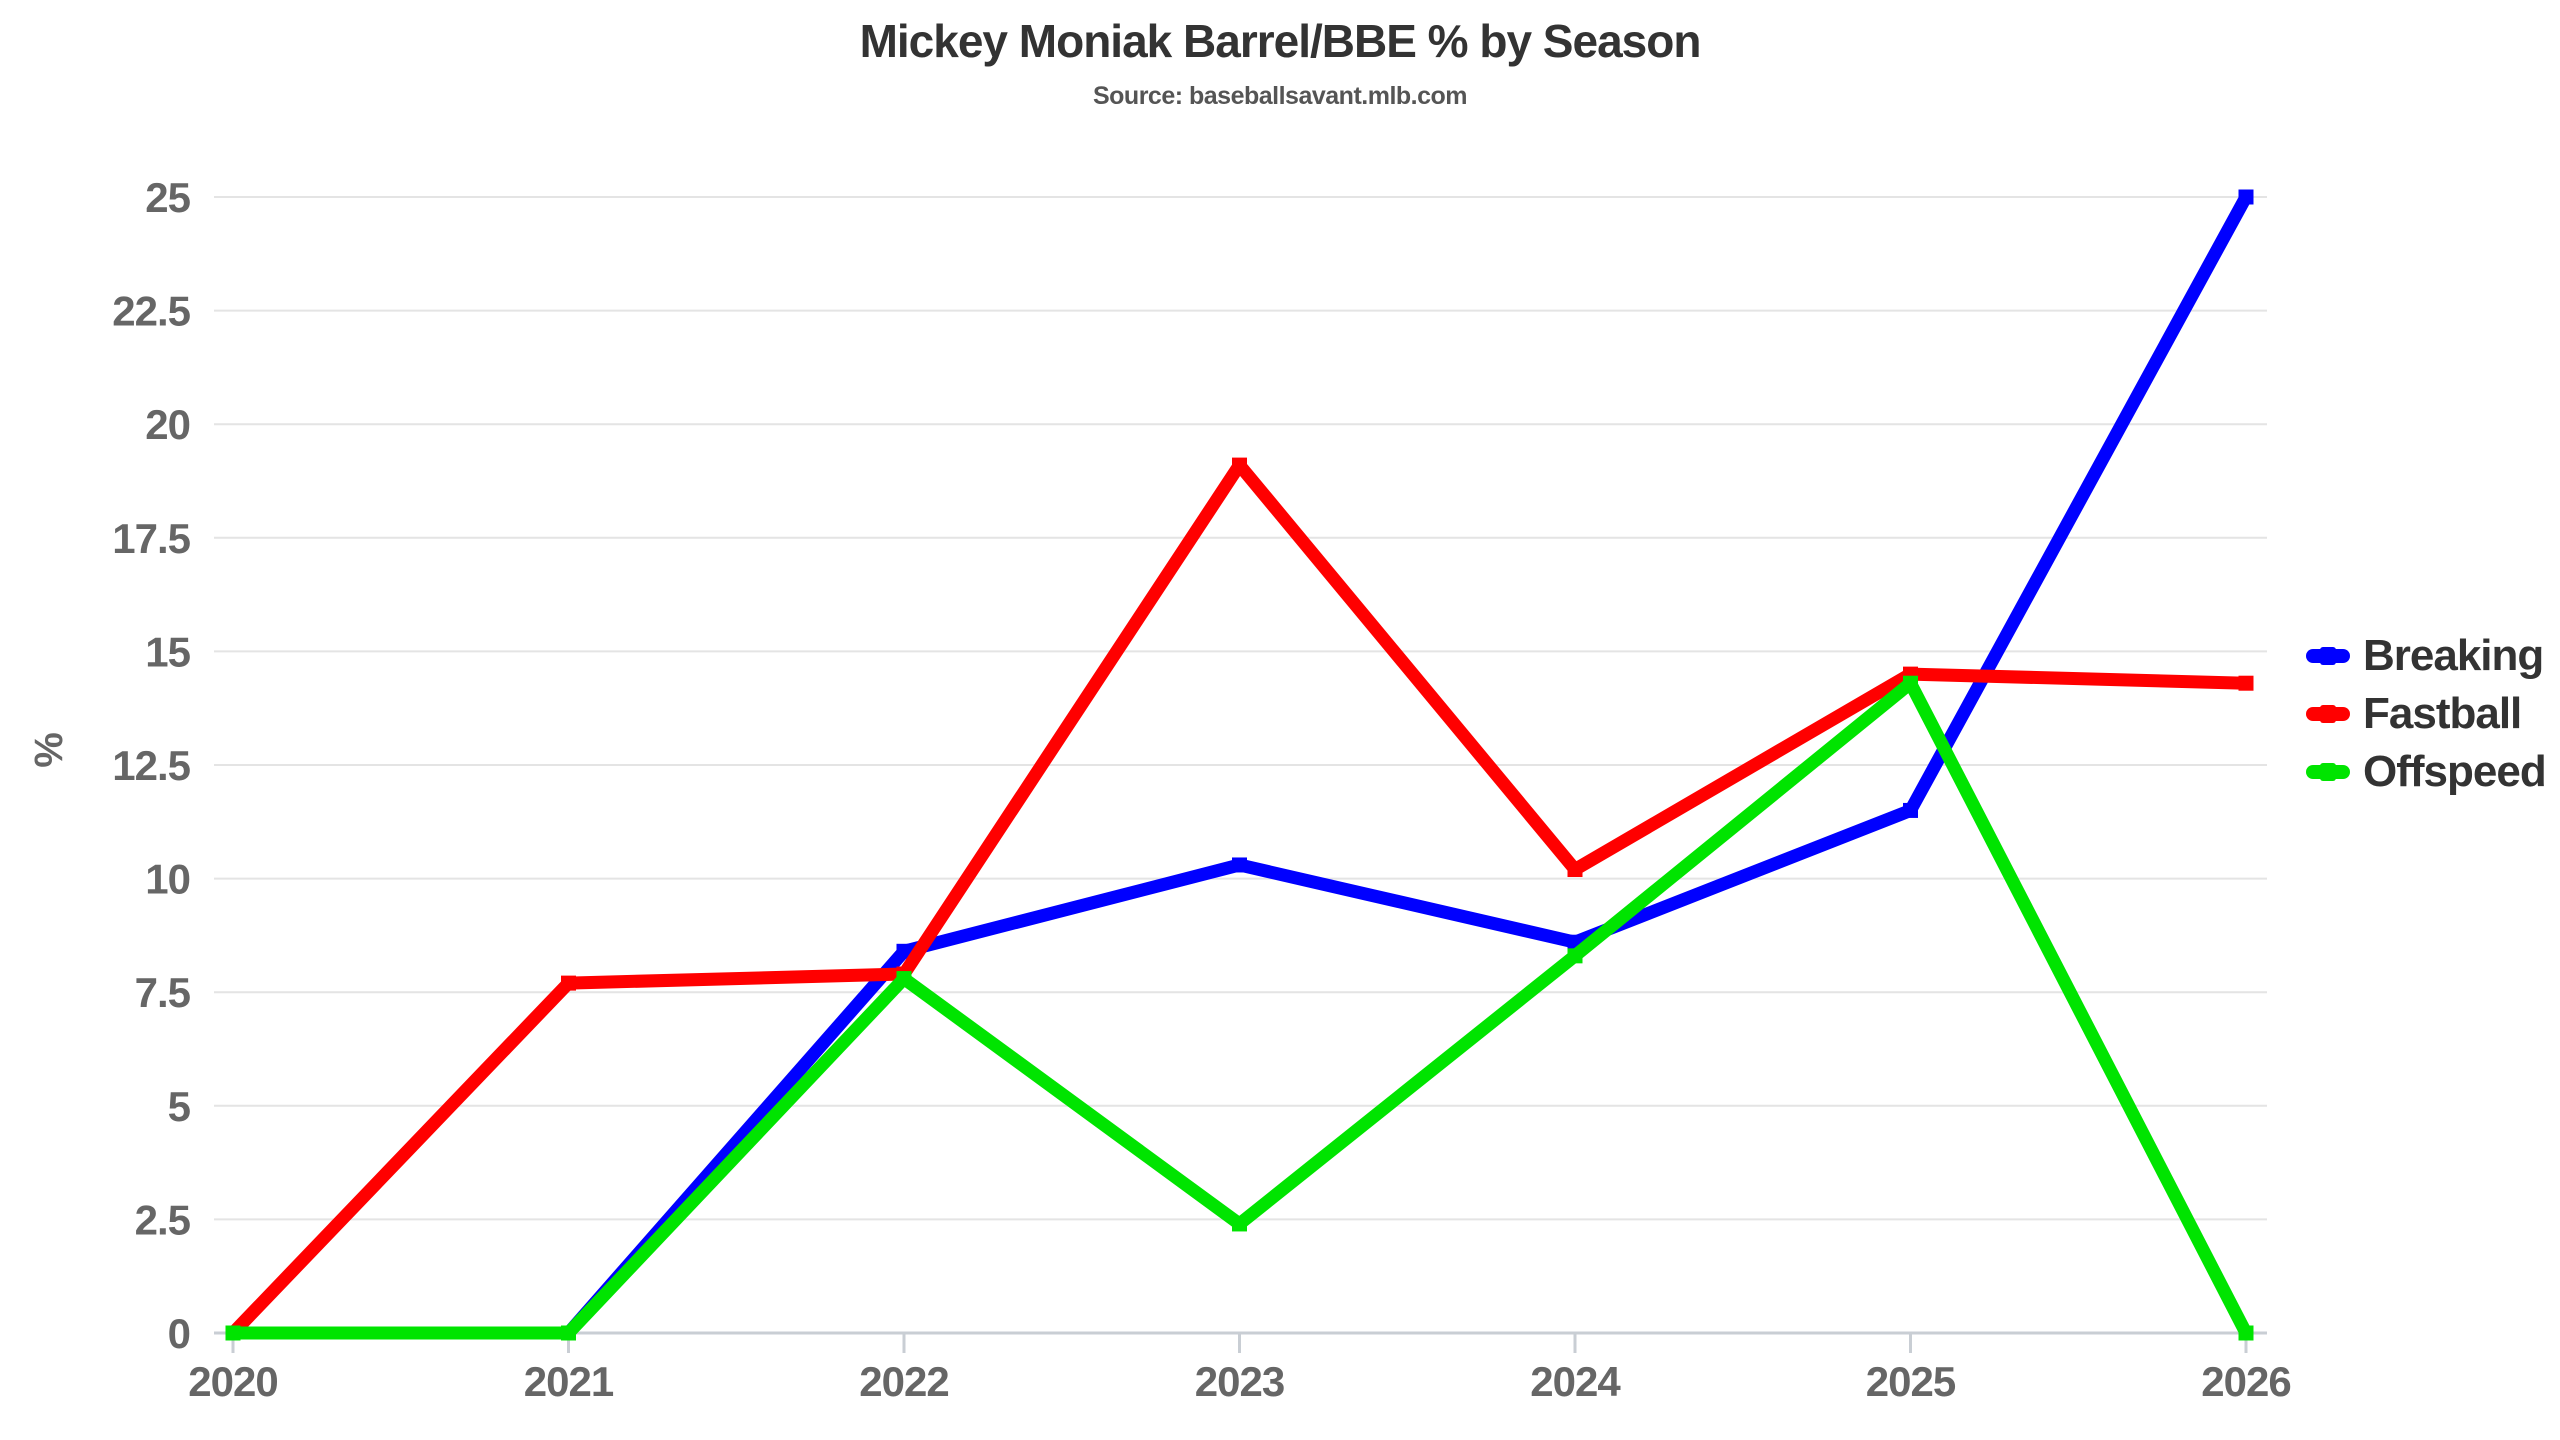 This screenshot has height=1440, width=2560. I want to click on x-tick-label: 2020, so click(232, 1381).